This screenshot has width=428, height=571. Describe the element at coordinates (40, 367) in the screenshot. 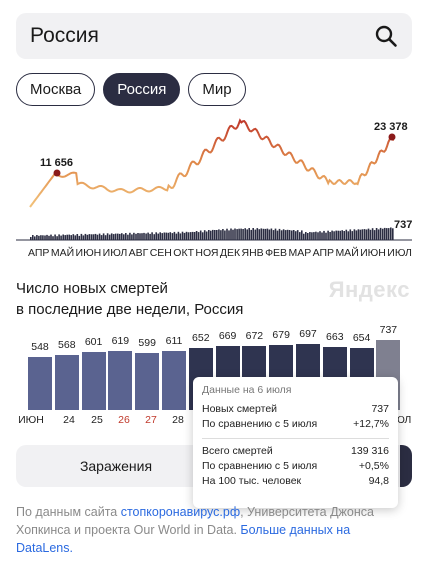

I see `bar-23: 548` at that location.